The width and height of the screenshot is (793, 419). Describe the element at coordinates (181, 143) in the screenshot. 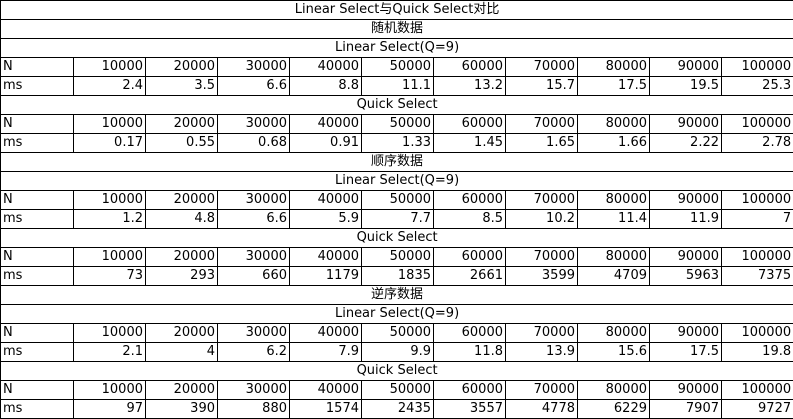

I see `ms-value-cell: 0.55` at that location.